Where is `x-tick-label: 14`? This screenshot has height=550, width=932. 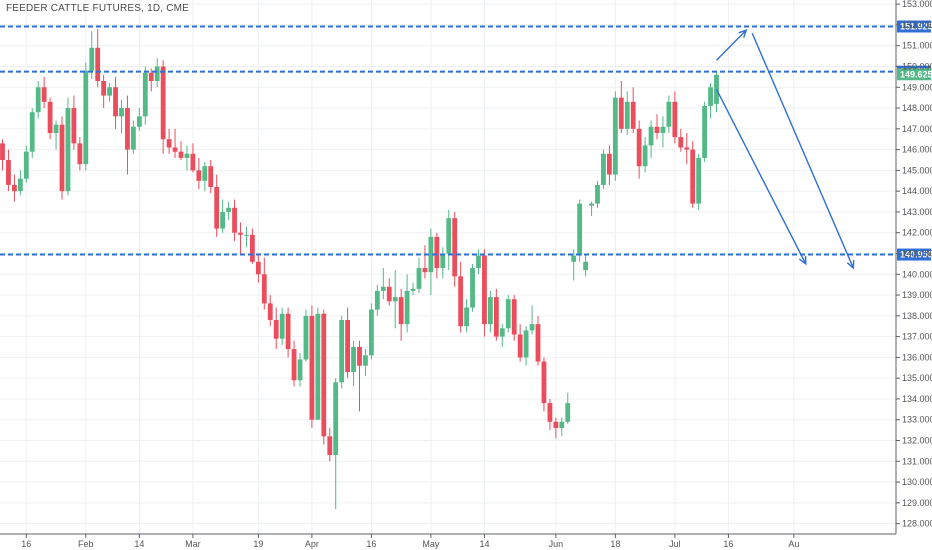
x-tick-label: 14 is located at coordinates (139, 544).